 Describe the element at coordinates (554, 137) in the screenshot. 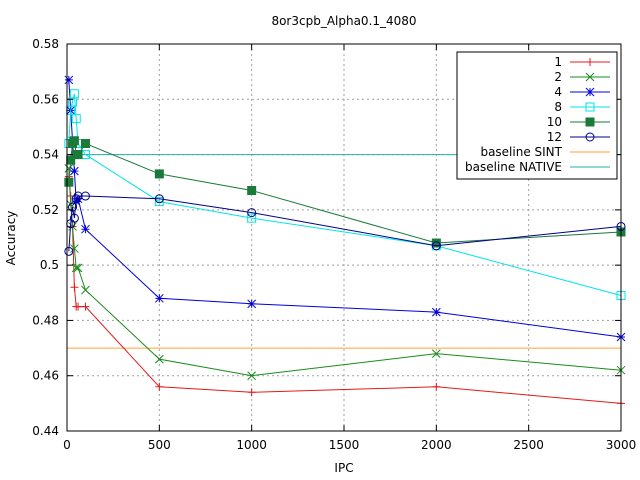

I see `legend-label: 12` at that location.